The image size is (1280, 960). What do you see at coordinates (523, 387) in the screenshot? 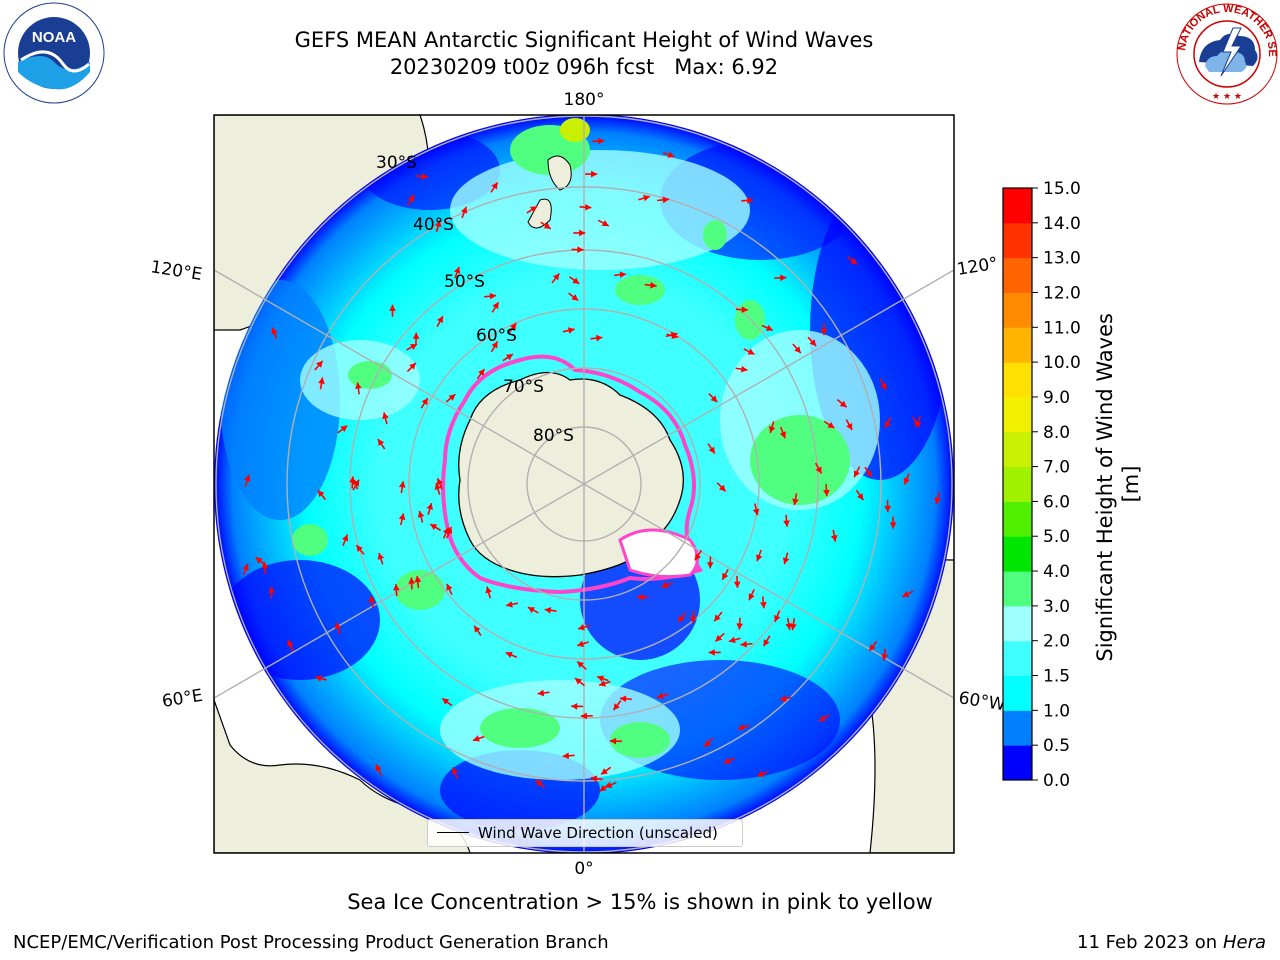
I see `lat-label-70: 70°S` at bounding box center [523, 387].